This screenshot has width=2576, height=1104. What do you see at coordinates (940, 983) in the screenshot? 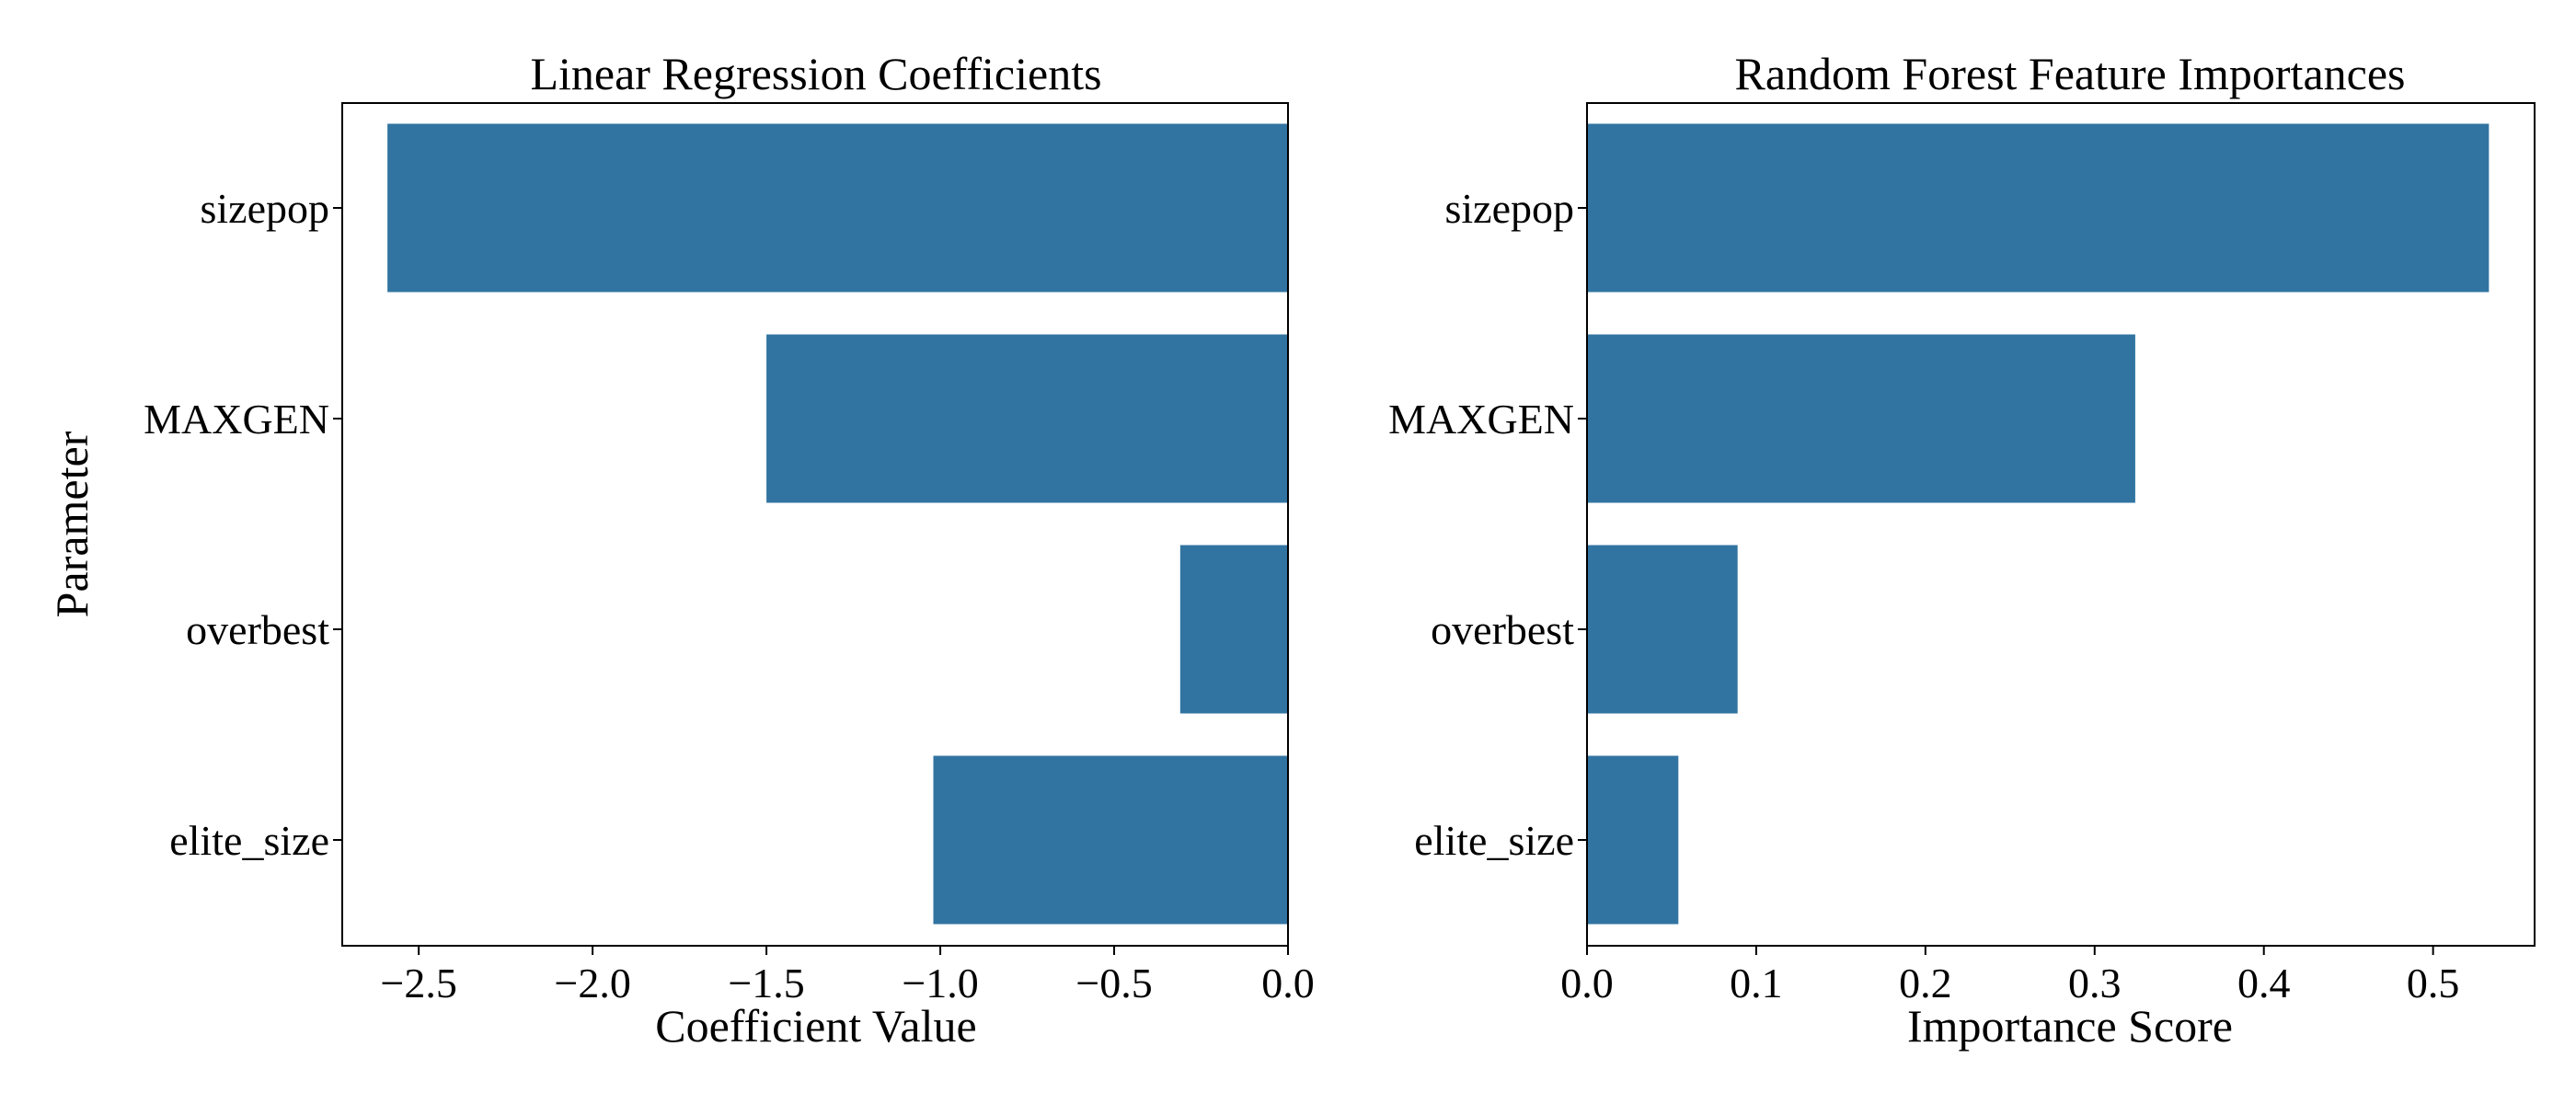
I see `x-tick-label: −1.0` at bounding box center [940, 983].